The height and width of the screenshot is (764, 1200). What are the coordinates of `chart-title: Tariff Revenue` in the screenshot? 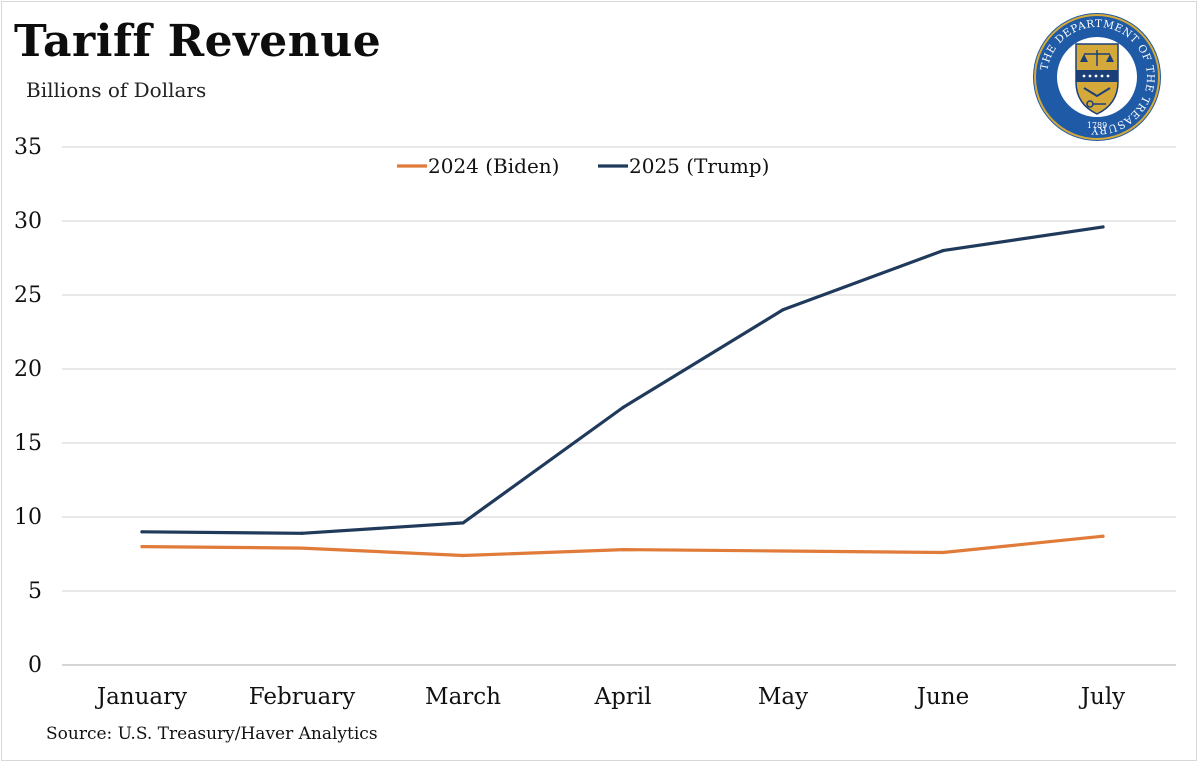 It's located at (198, 41).